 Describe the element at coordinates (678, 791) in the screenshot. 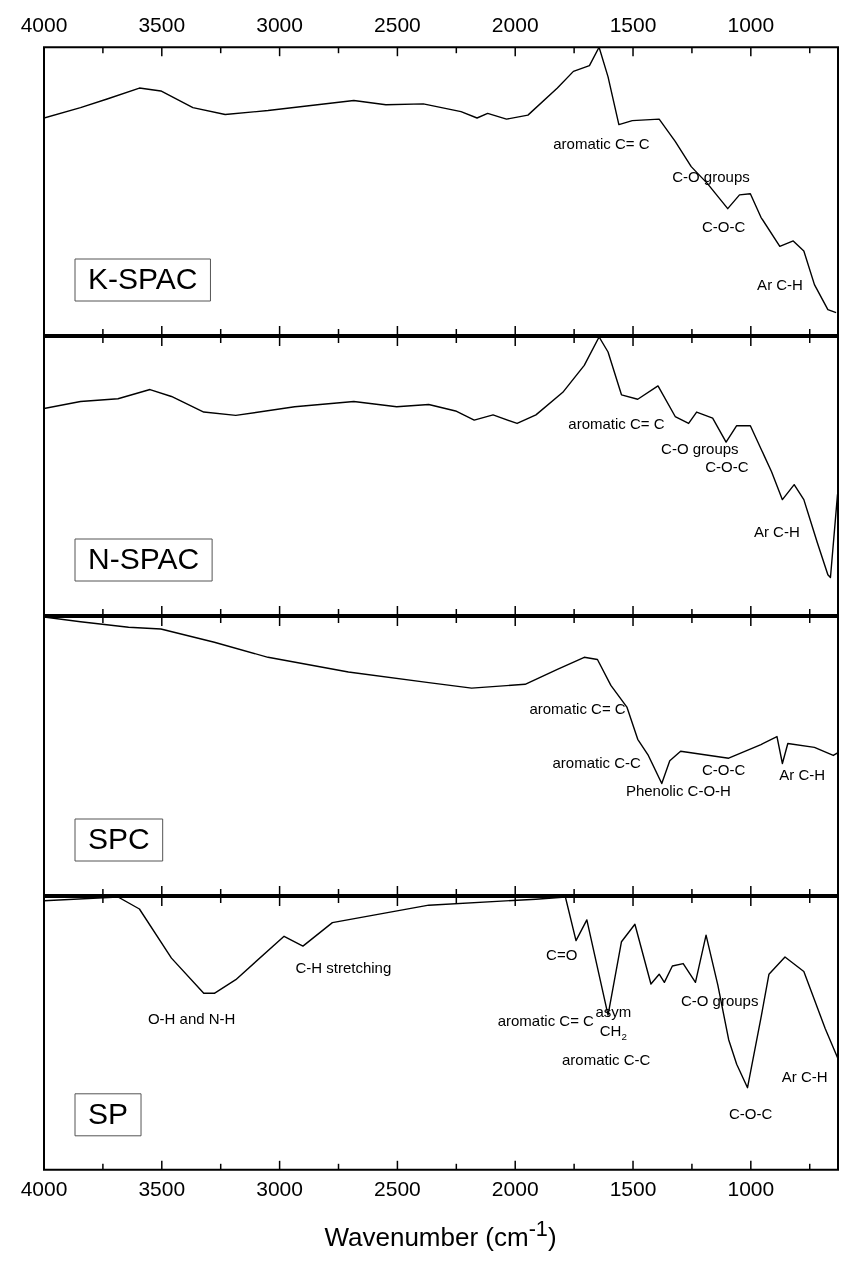

I see `annotation: Phenolic C-O-H` at that location.